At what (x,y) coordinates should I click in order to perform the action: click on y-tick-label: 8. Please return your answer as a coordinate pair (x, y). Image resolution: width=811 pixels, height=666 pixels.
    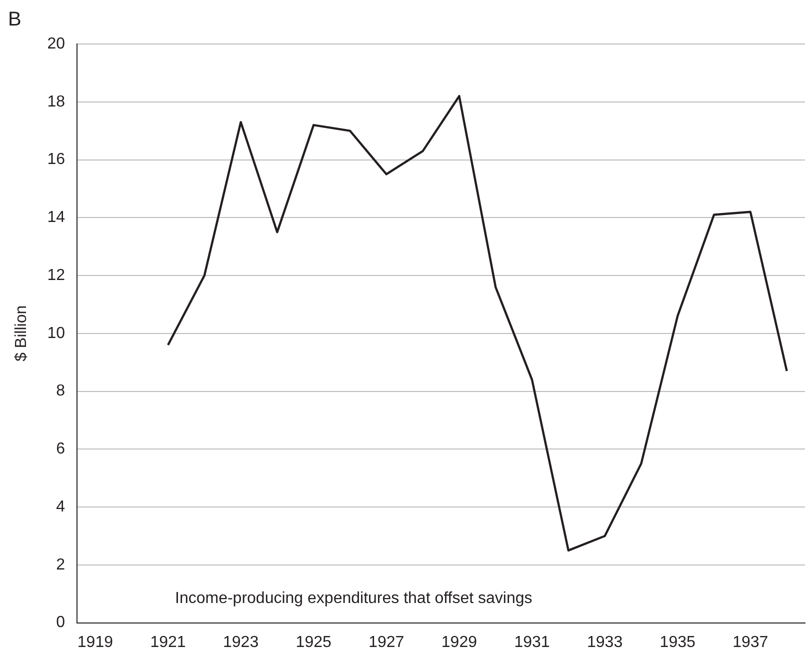
    Looking at the image, I should click on (61, 391).